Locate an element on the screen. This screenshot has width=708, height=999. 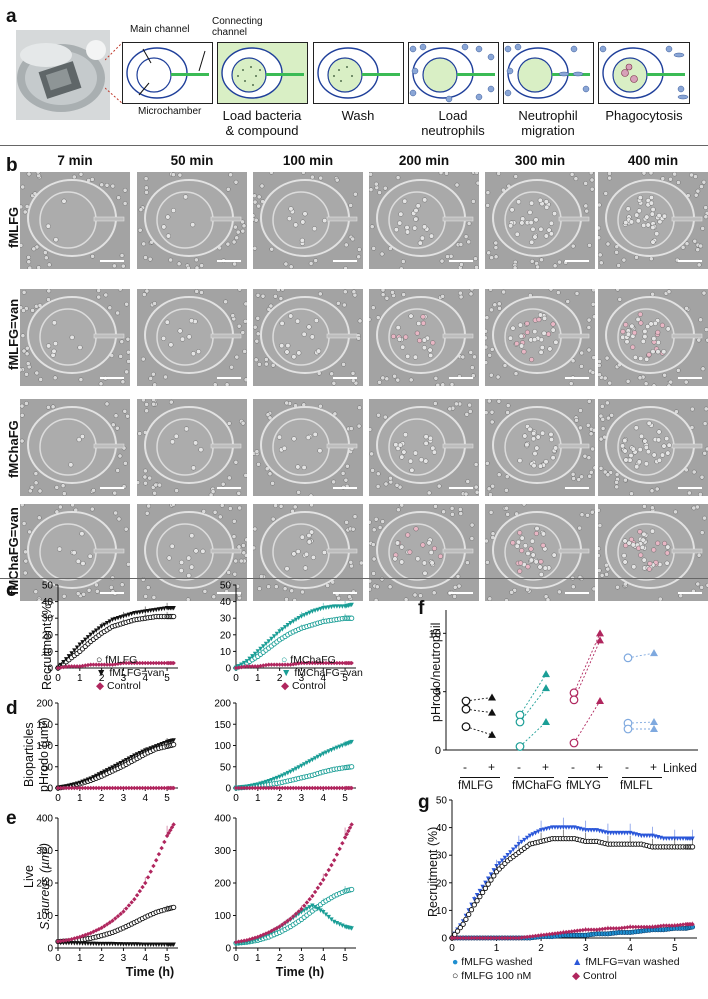
f-plus-label: + is located at coordinates (600, 767).